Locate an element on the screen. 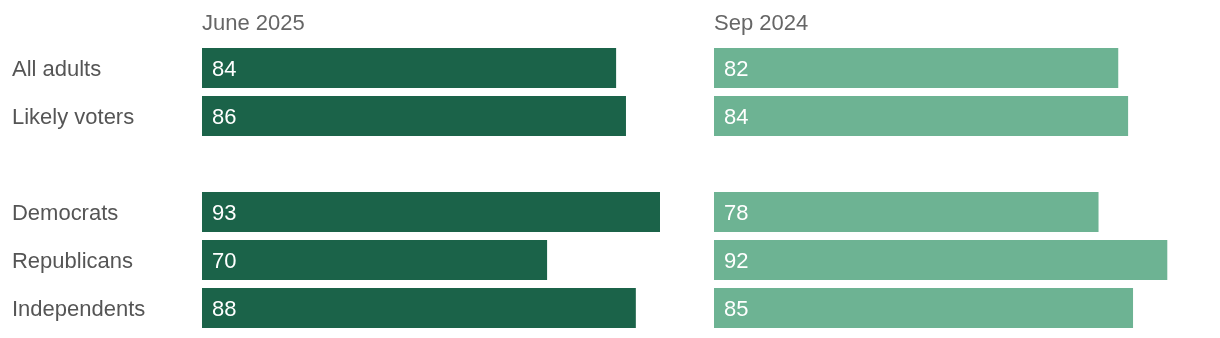 The height and width of the screenshot is (338, 1220). y-tick-label: Independents is located at coordinates (79, 308).